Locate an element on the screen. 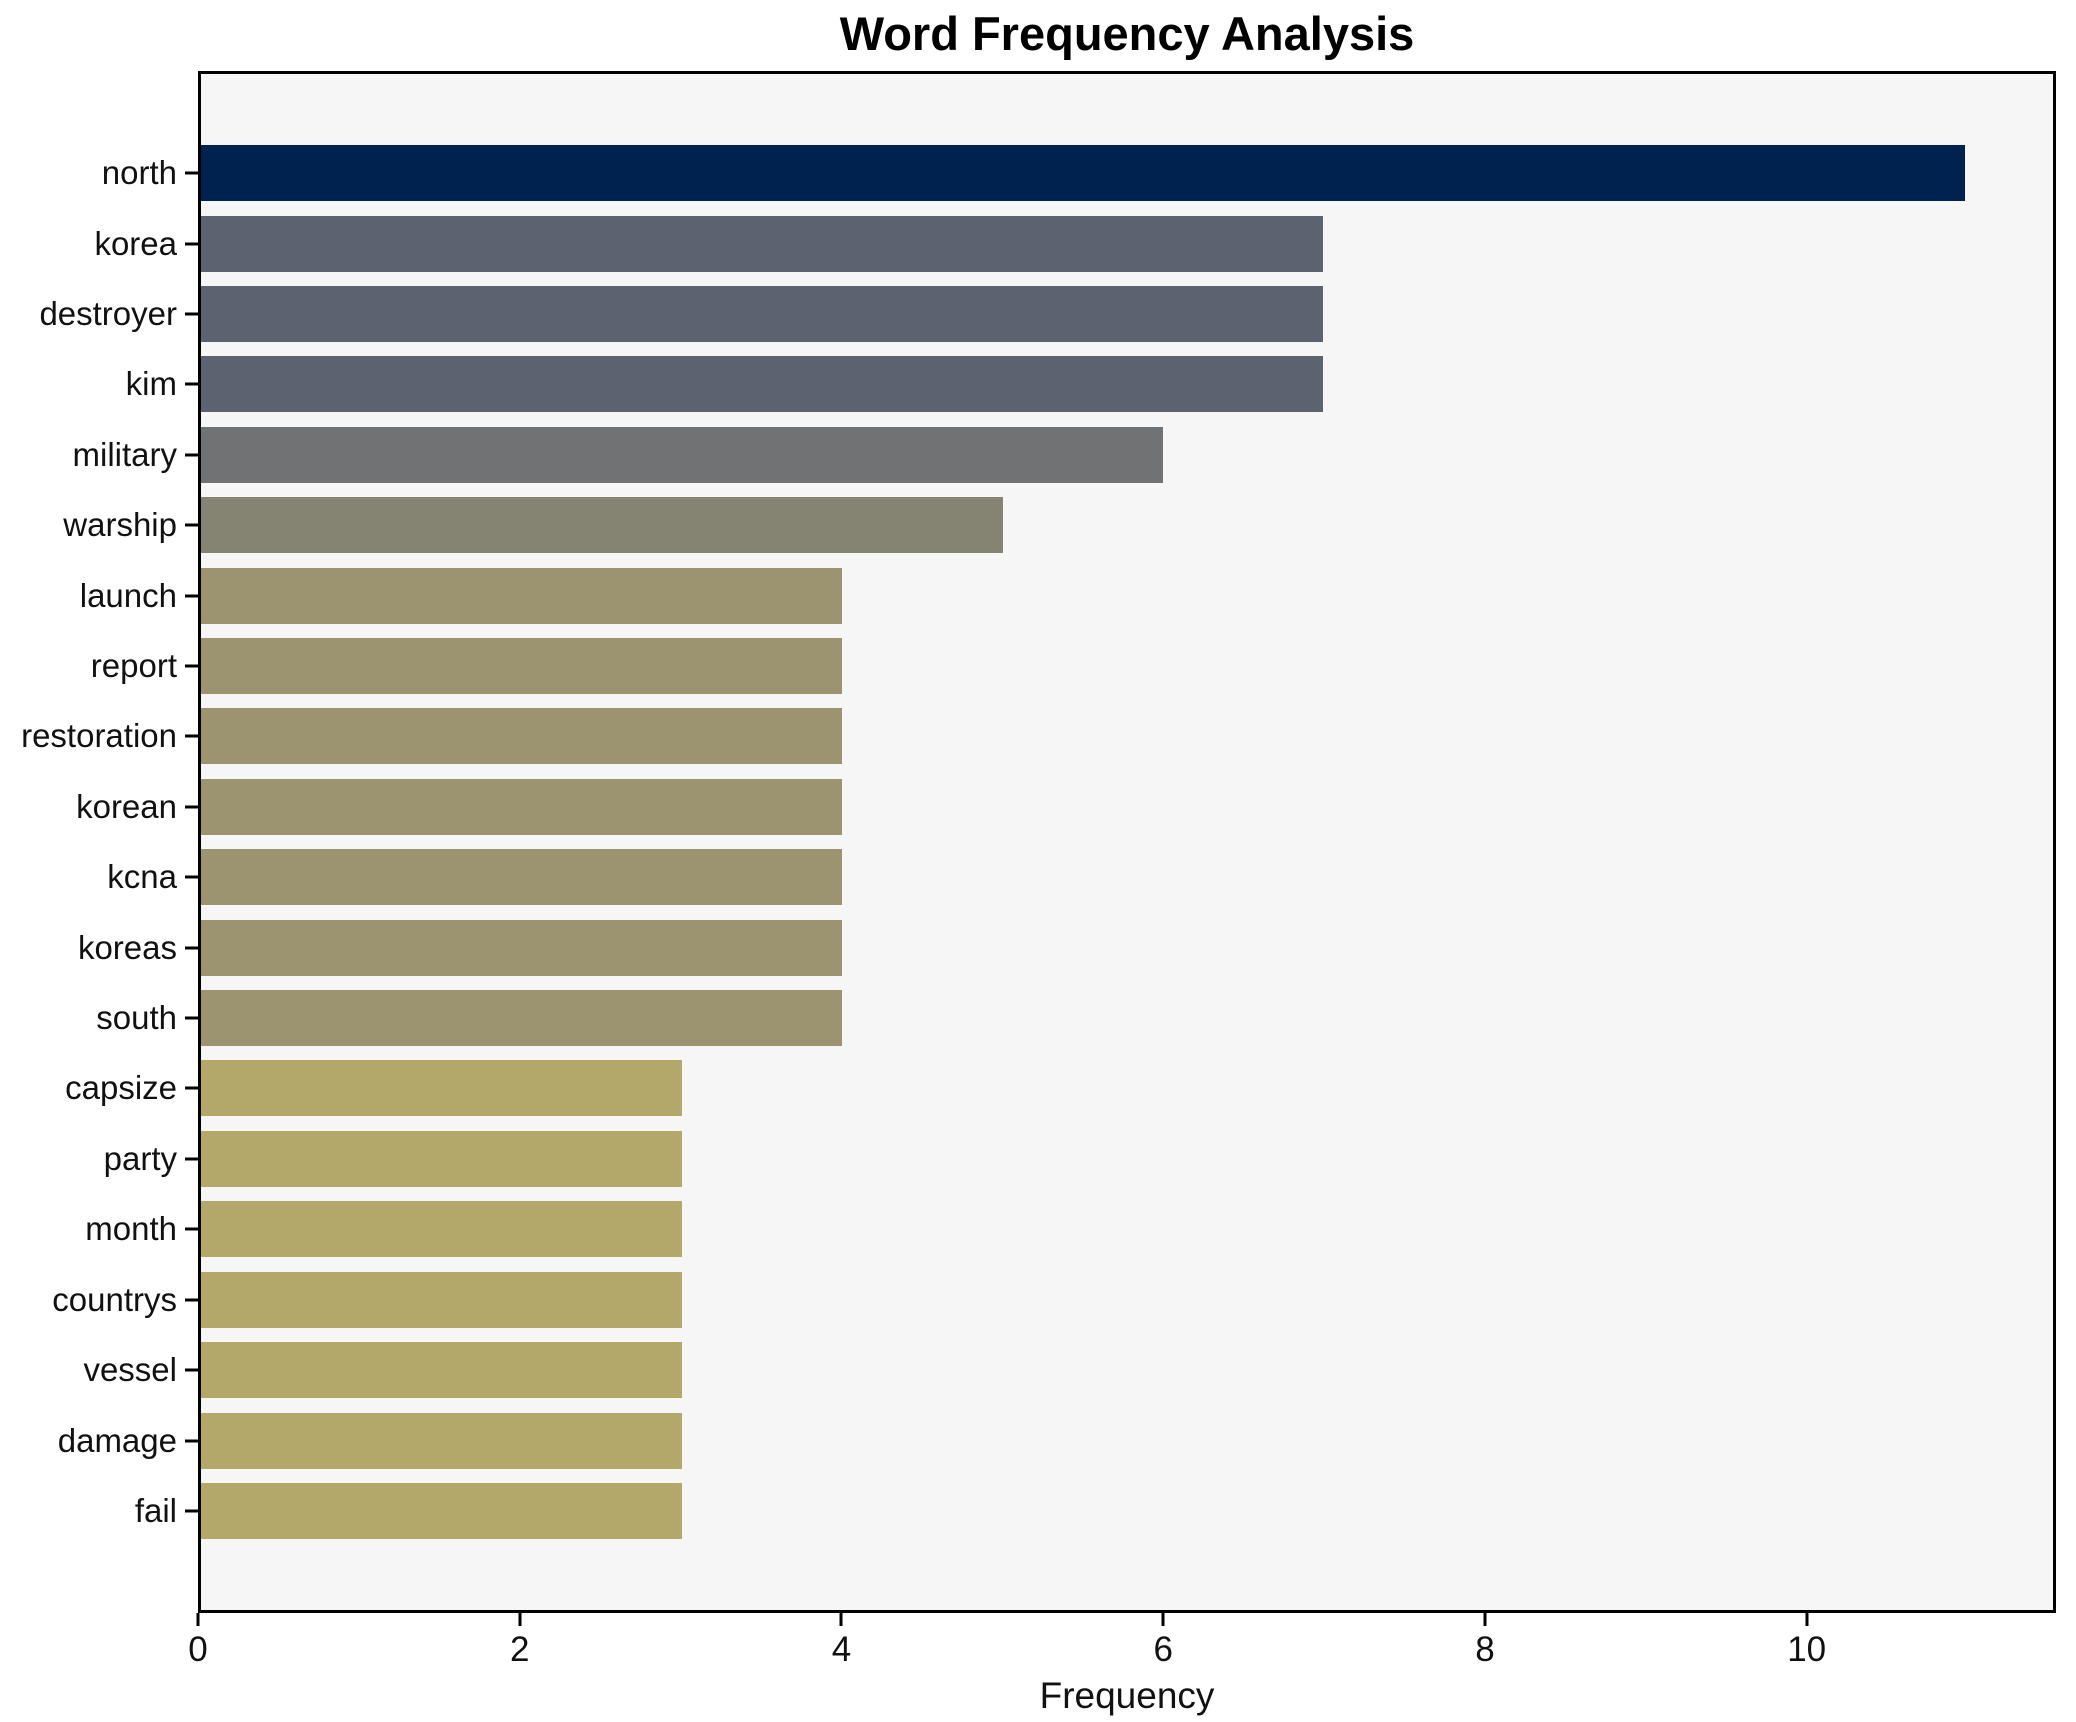 The height and width of the screenshot is (1722, 2076). bar-destroyer is located at coordinates (762, 314).